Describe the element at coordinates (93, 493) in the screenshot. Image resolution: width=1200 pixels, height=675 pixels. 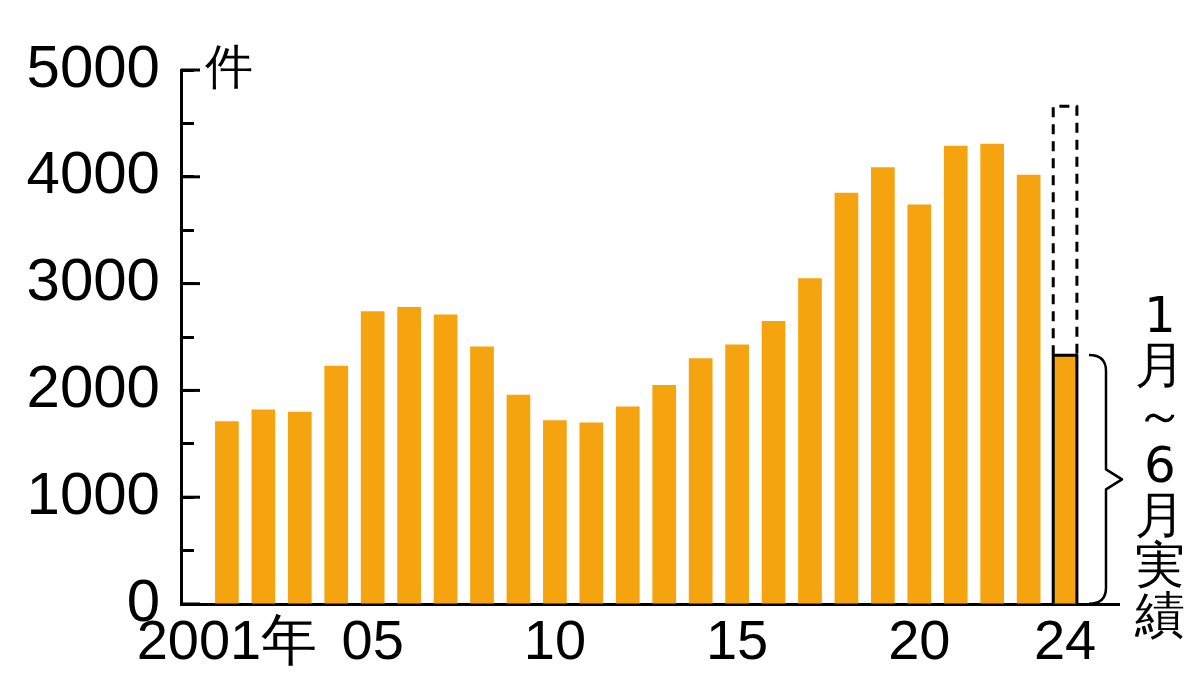
I see `y-tick-label: 1000` at that location.